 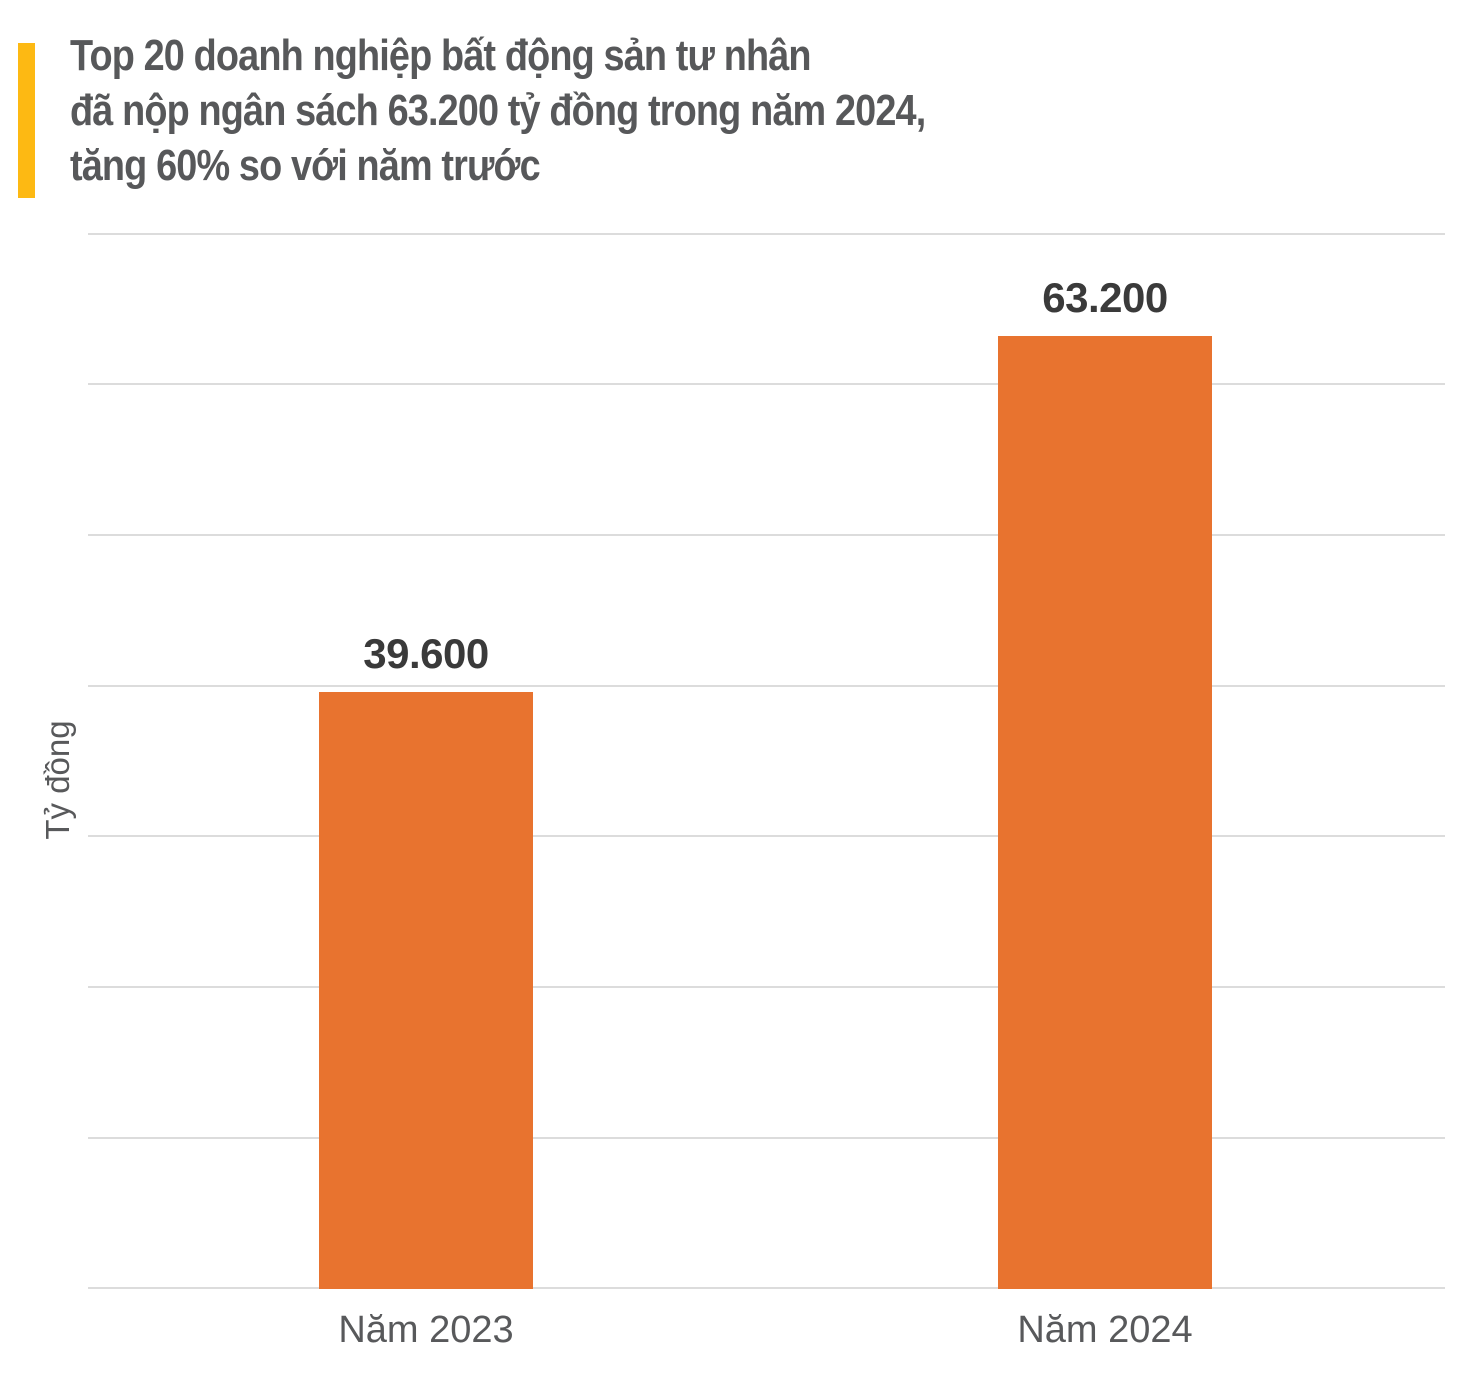 I want to click on bar-group-nam-2023: 39.600 Năm 2023, so click(x=426, y=990).